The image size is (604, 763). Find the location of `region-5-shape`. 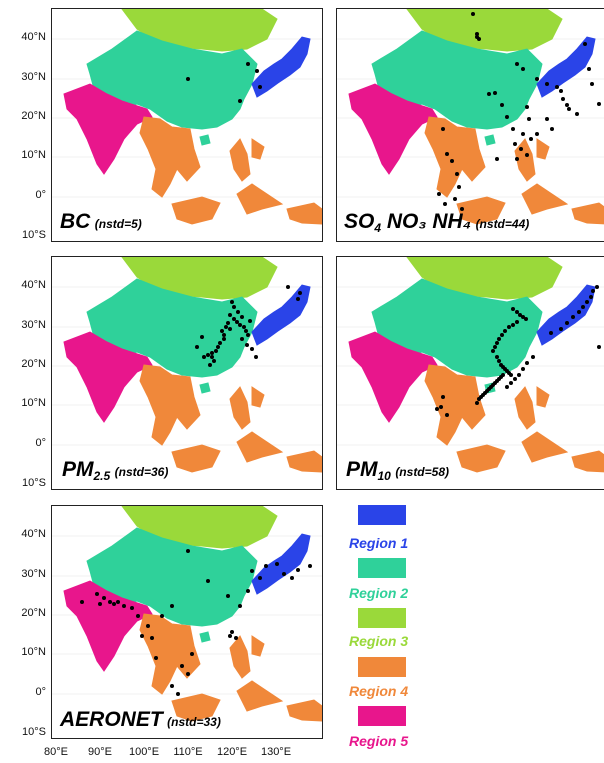

region-5-shape is located at coordinates (108, 626).